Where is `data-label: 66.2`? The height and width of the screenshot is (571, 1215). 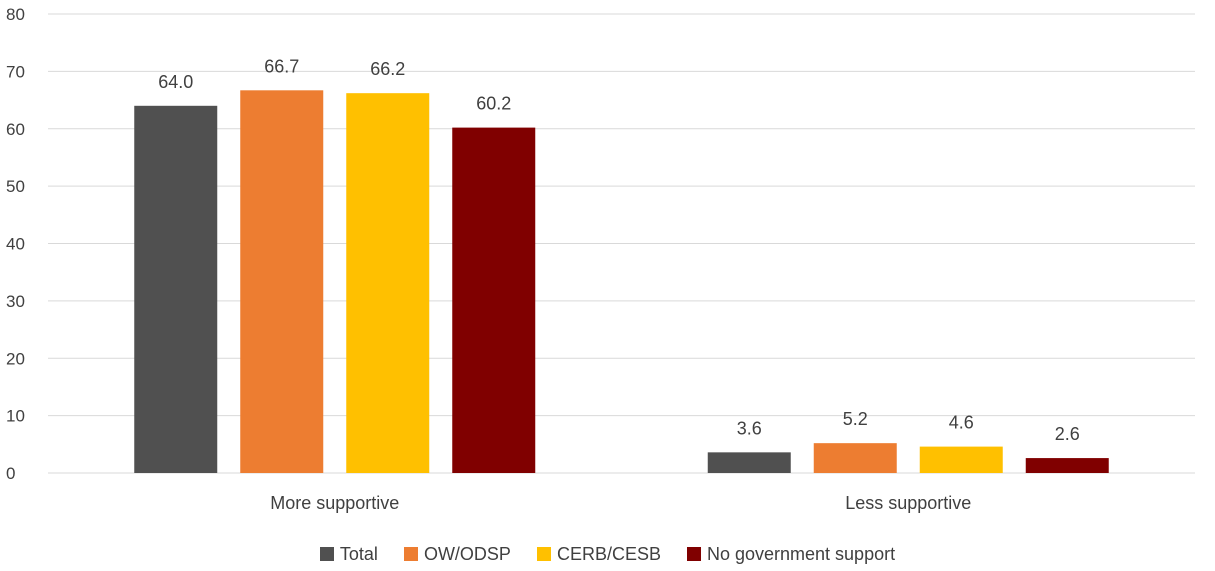
data-label: 66.2 is located at coordinates (387, 69).